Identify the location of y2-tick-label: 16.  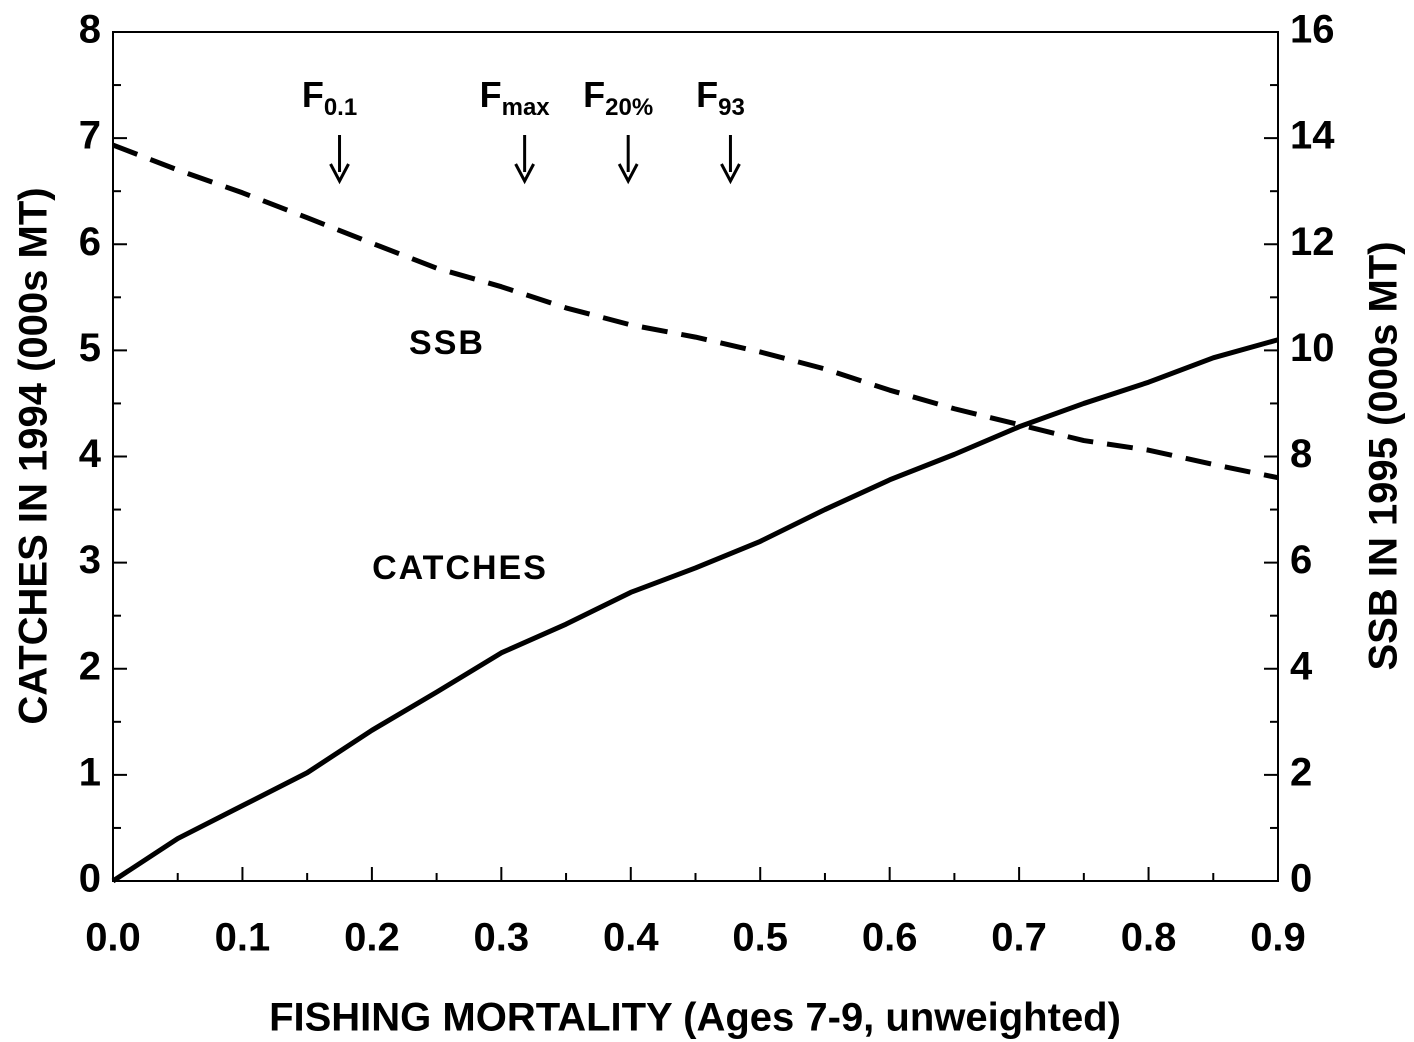
(1312, 30).